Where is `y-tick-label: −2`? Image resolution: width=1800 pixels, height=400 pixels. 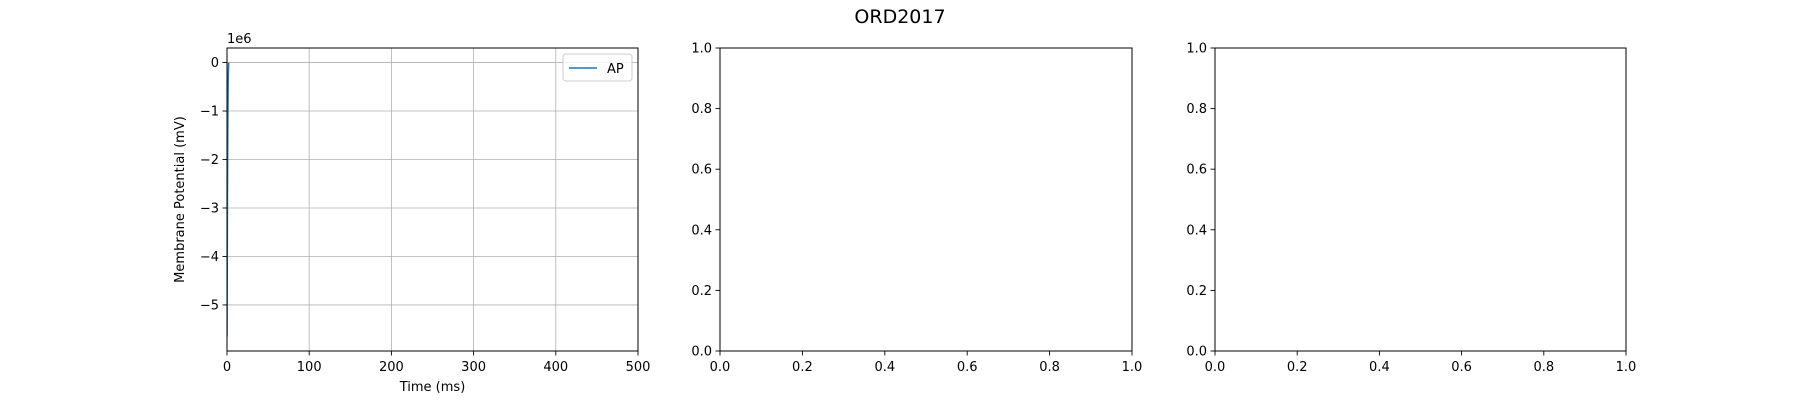
y-tick-label: −2 is located at coordinates (209, 160).